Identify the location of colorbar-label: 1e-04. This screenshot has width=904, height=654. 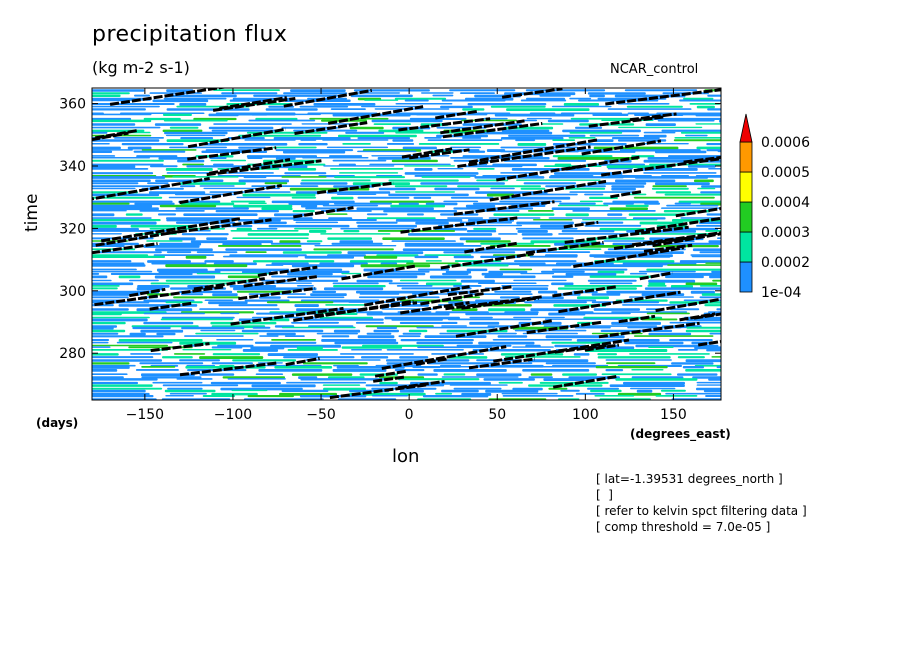
(781, 293).